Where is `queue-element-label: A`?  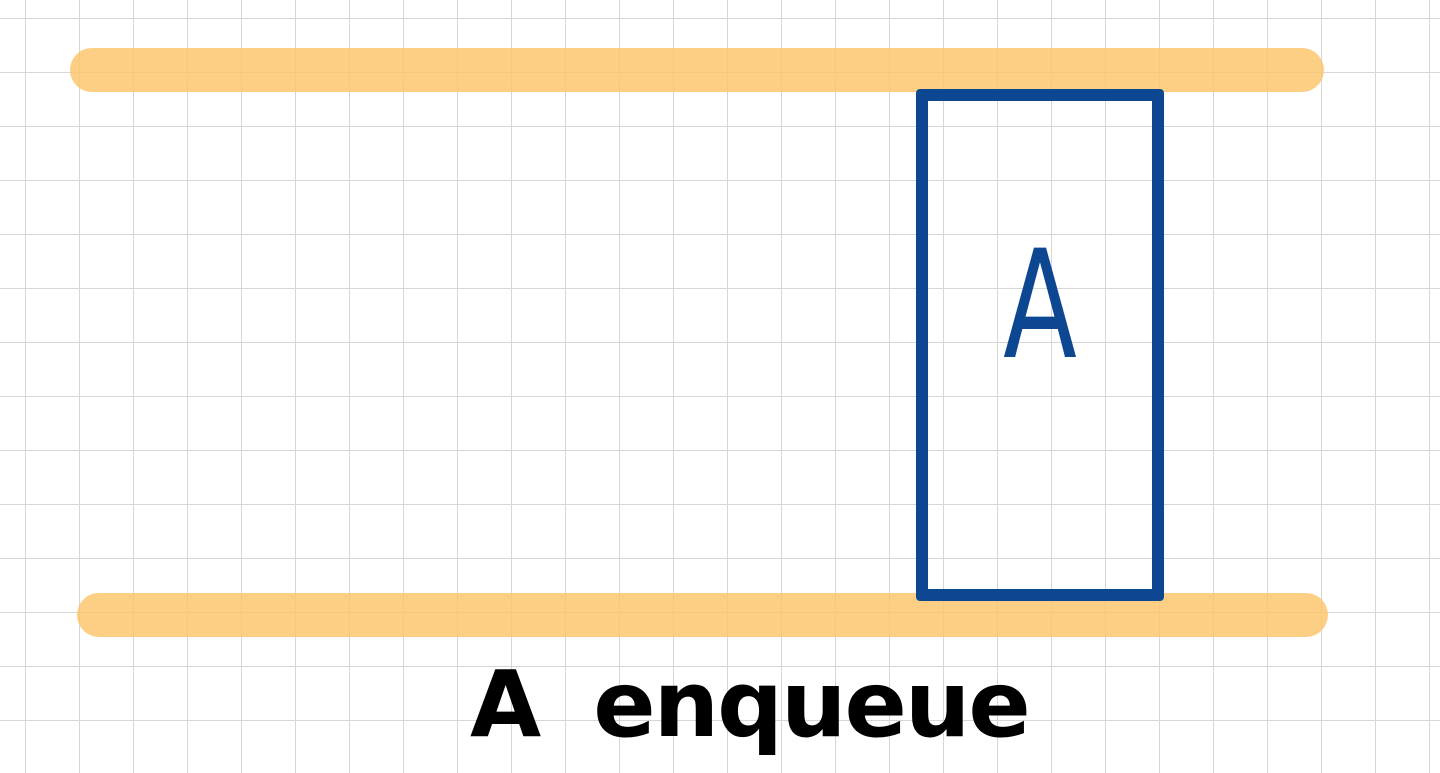
queue-element-label: A is located at coordinates (1040, 306).